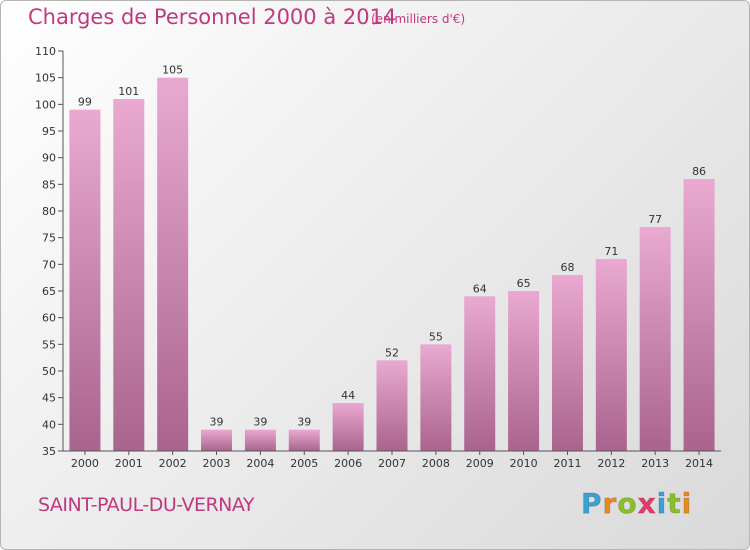  Describe the element at coordinates (480, 463) in the screenshot. I see `x-tick-label: 2009` at that location.